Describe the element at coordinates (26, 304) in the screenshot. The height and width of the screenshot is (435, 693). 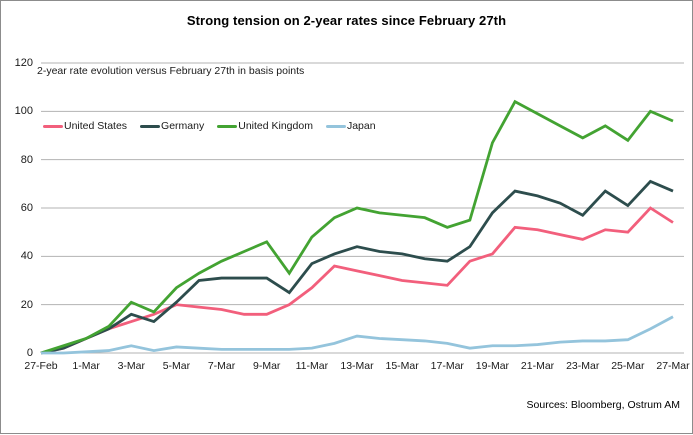
I see `y-tick-label: 20` at that location.